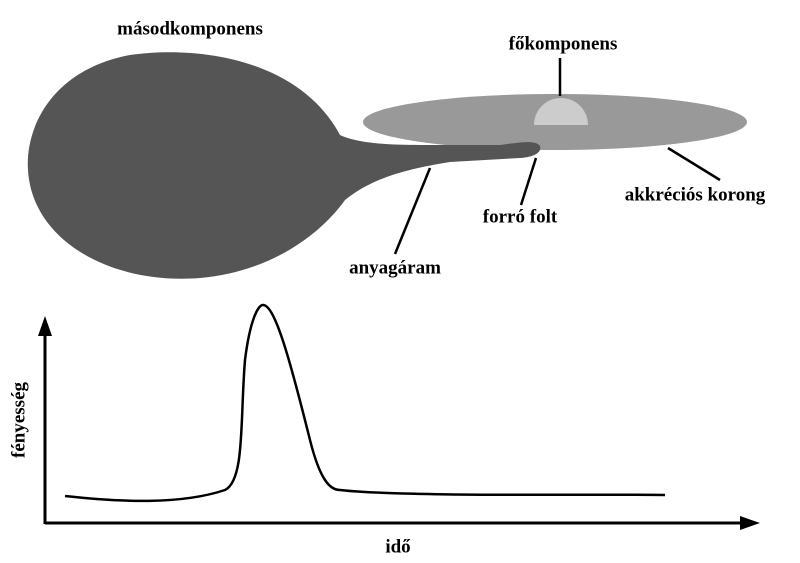 This screenshot has width=800, height=563. What do you see at coordinates (528, 181) in the screenshot?
I see `pointer-hot-spot` at bounding box center [528, 181].